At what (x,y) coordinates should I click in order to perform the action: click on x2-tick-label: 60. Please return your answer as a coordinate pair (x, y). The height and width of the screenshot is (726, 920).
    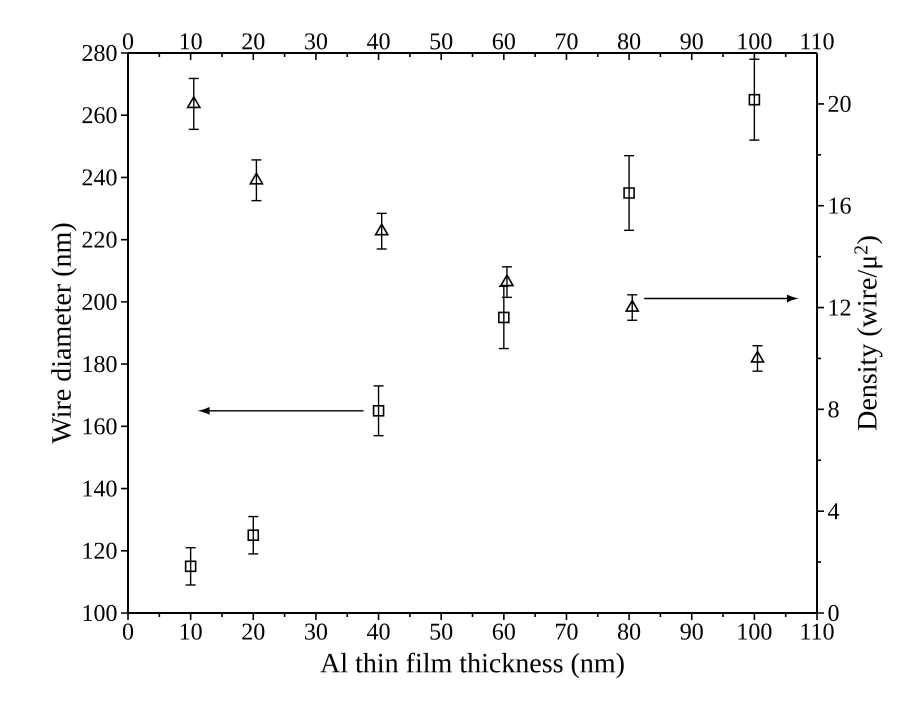
    Looking at the image, I should click on (503, 41).